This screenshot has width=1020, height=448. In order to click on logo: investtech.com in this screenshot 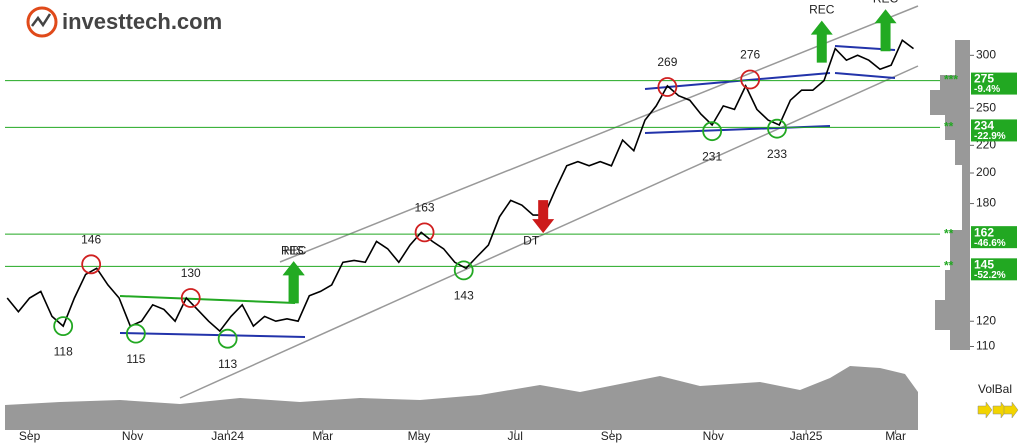, I will do `click(124, 22)`.